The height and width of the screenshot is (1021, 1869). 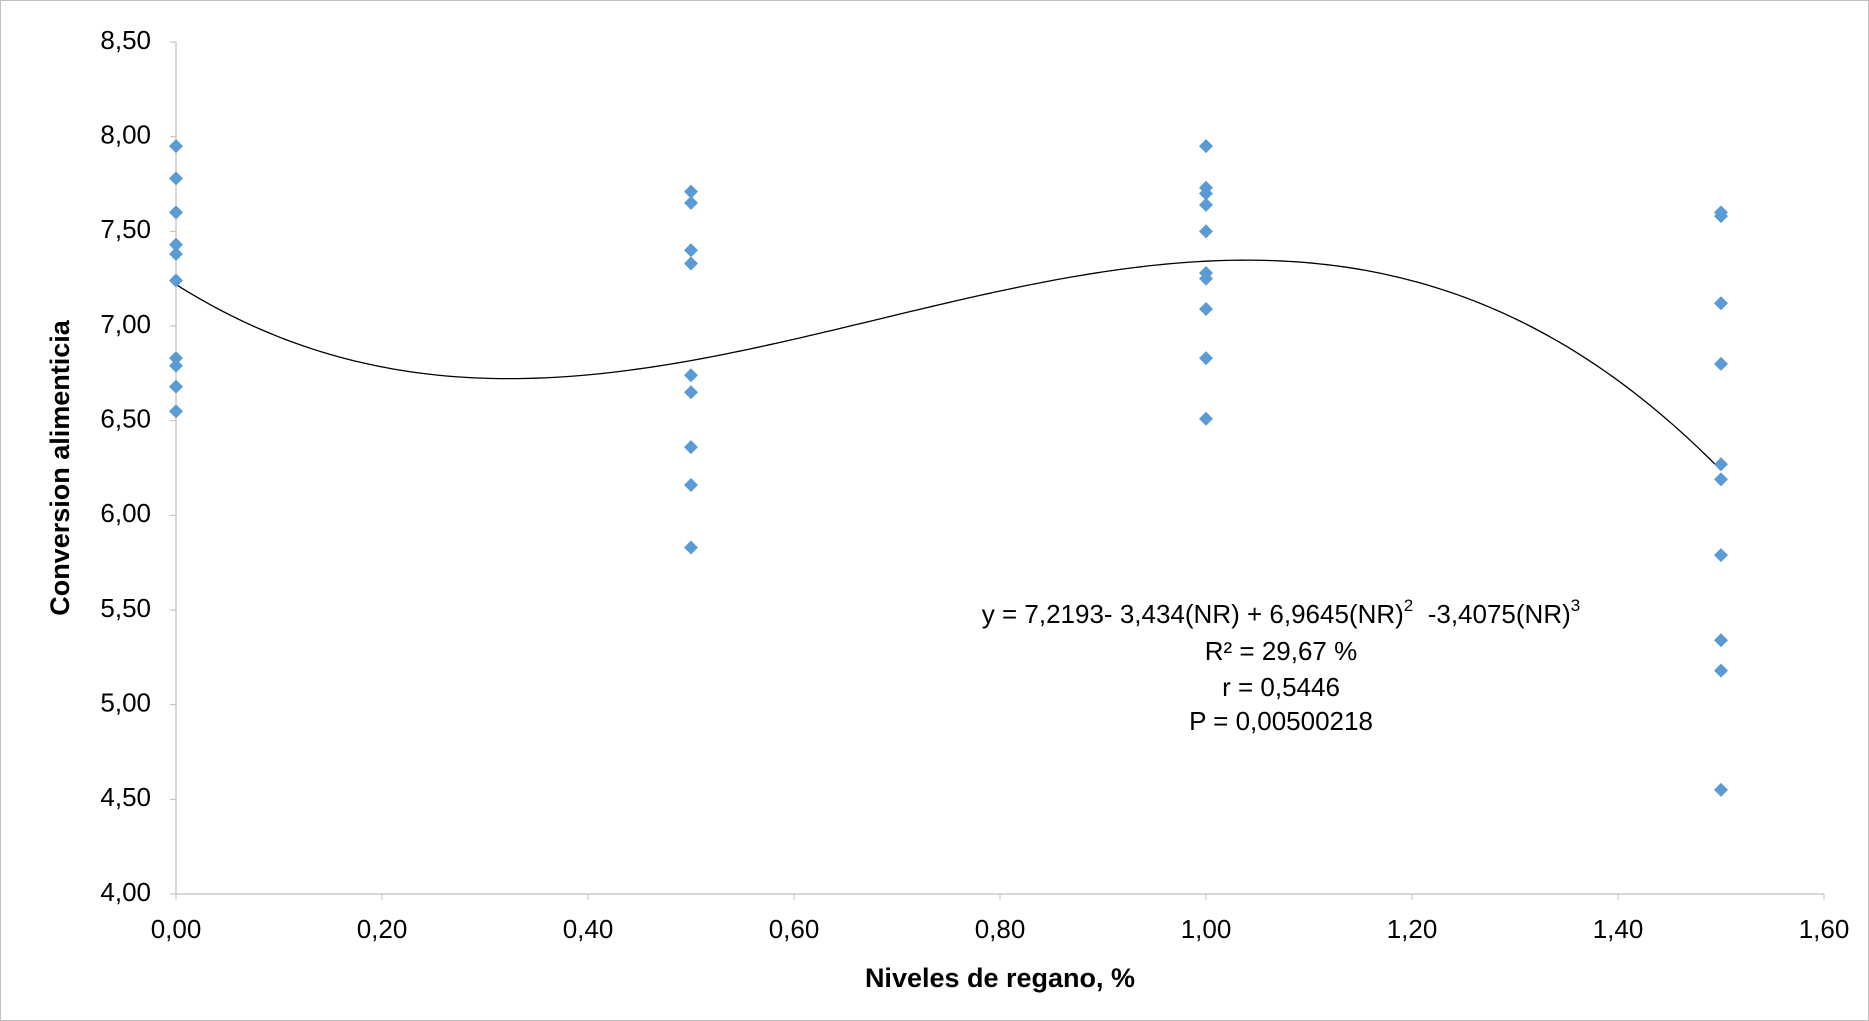 I want to click on x-axis-title: Niveles de regano, %, so click(x=1000, y=978).